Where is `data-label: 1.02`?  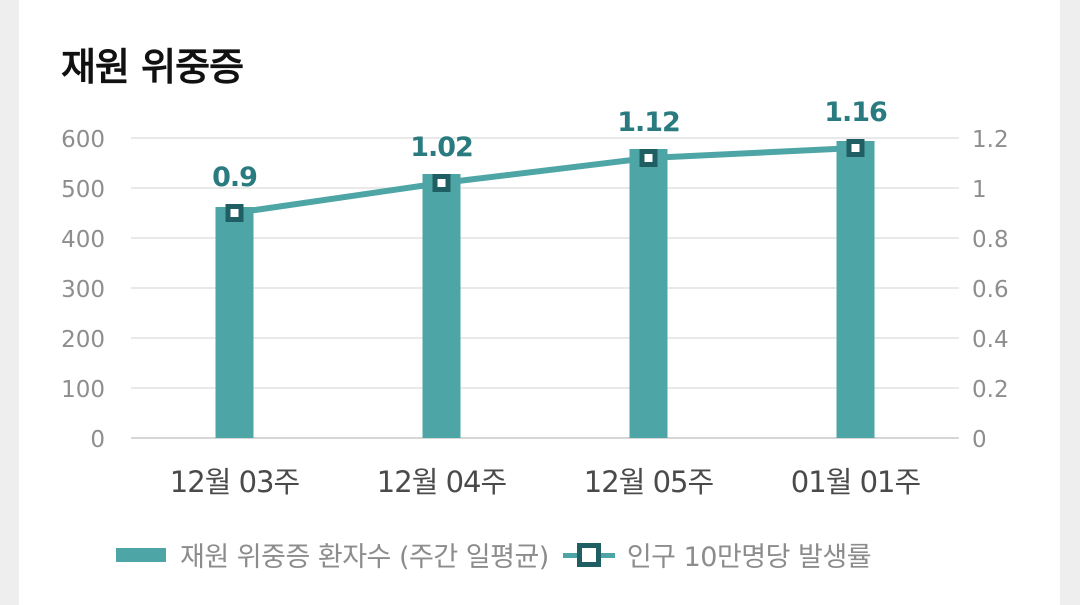 data-label: 1.02 is located at coordinates (441, 147).